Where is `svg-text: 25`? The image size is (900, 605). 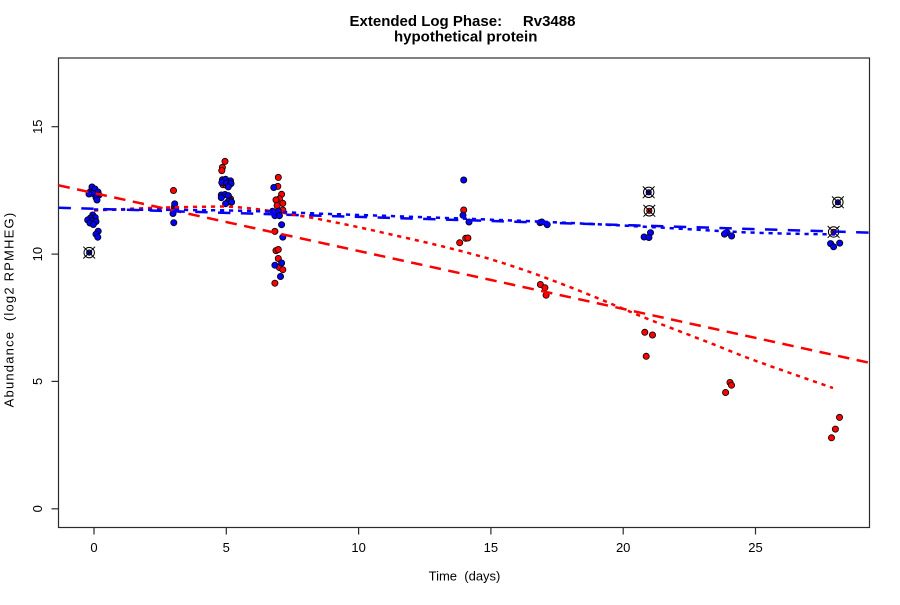
svg-text: 25 is located at coordinates (755, 547).